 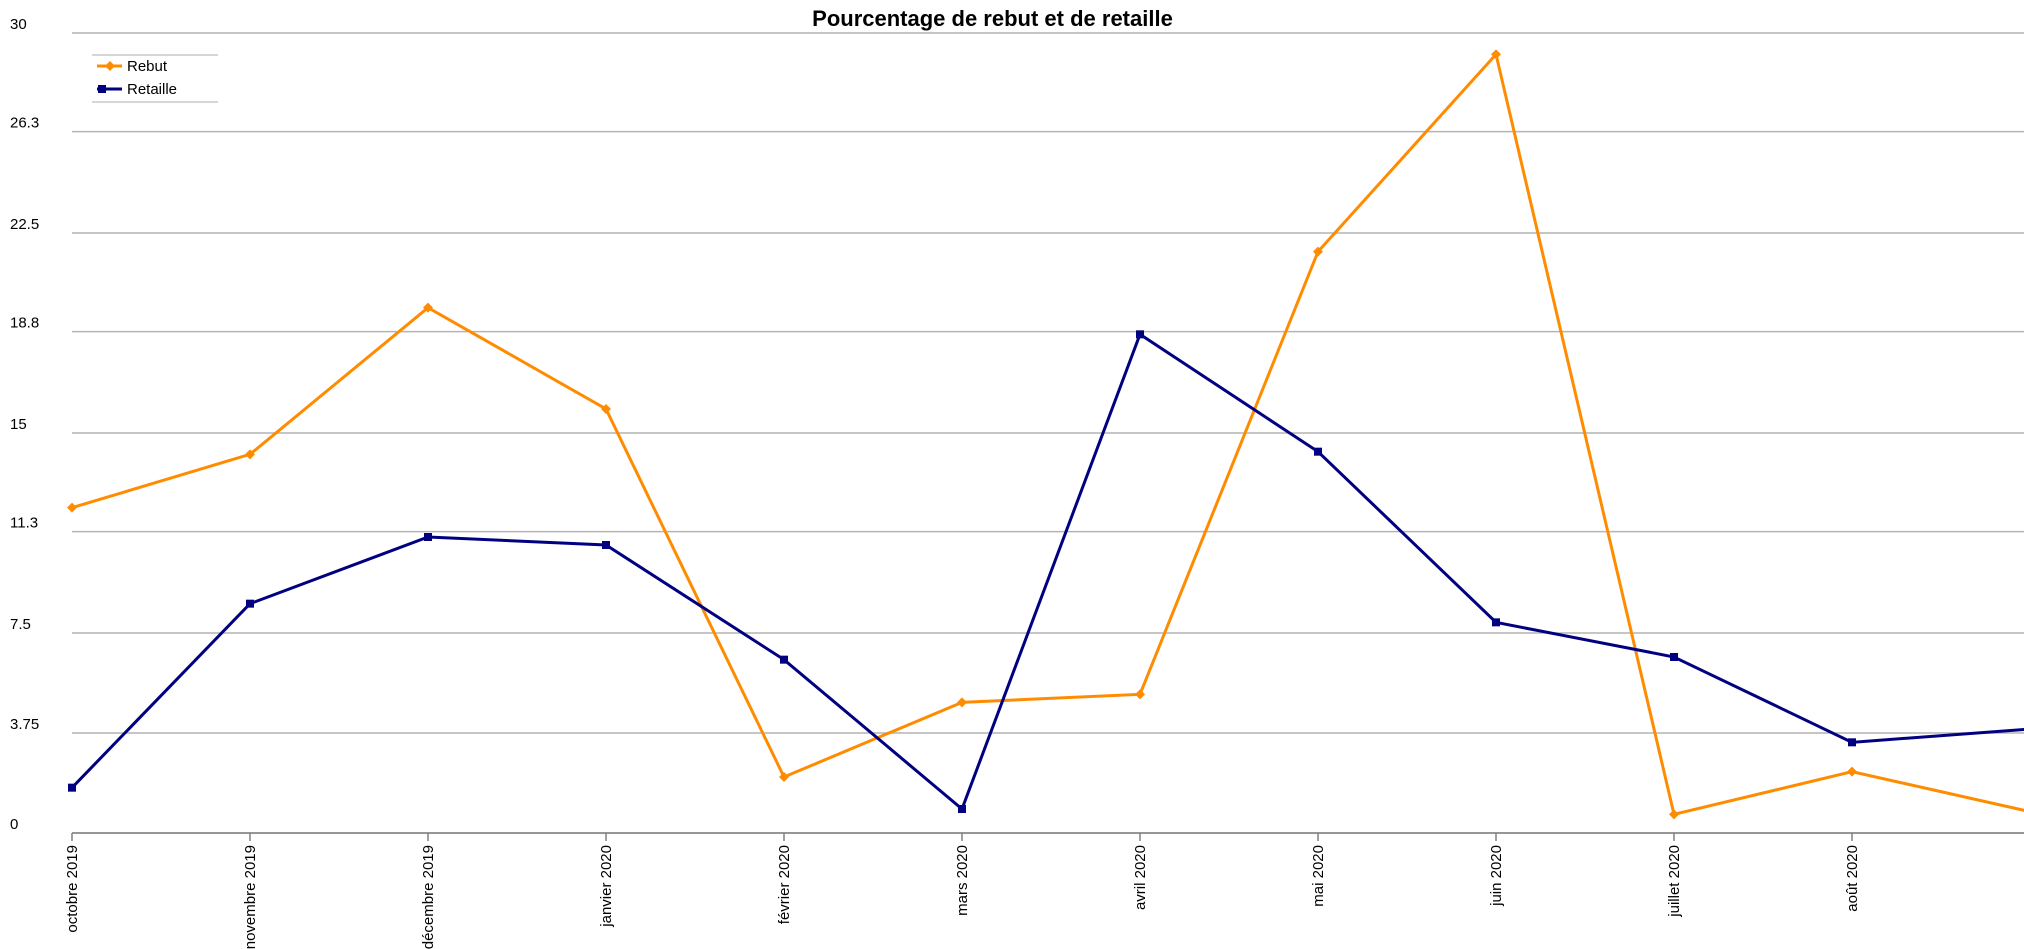 What do you see at coordinates (1318, 876) in the screenshot?
I see `x-tick-label: mai 2020` at bounding box center [1318, 876].